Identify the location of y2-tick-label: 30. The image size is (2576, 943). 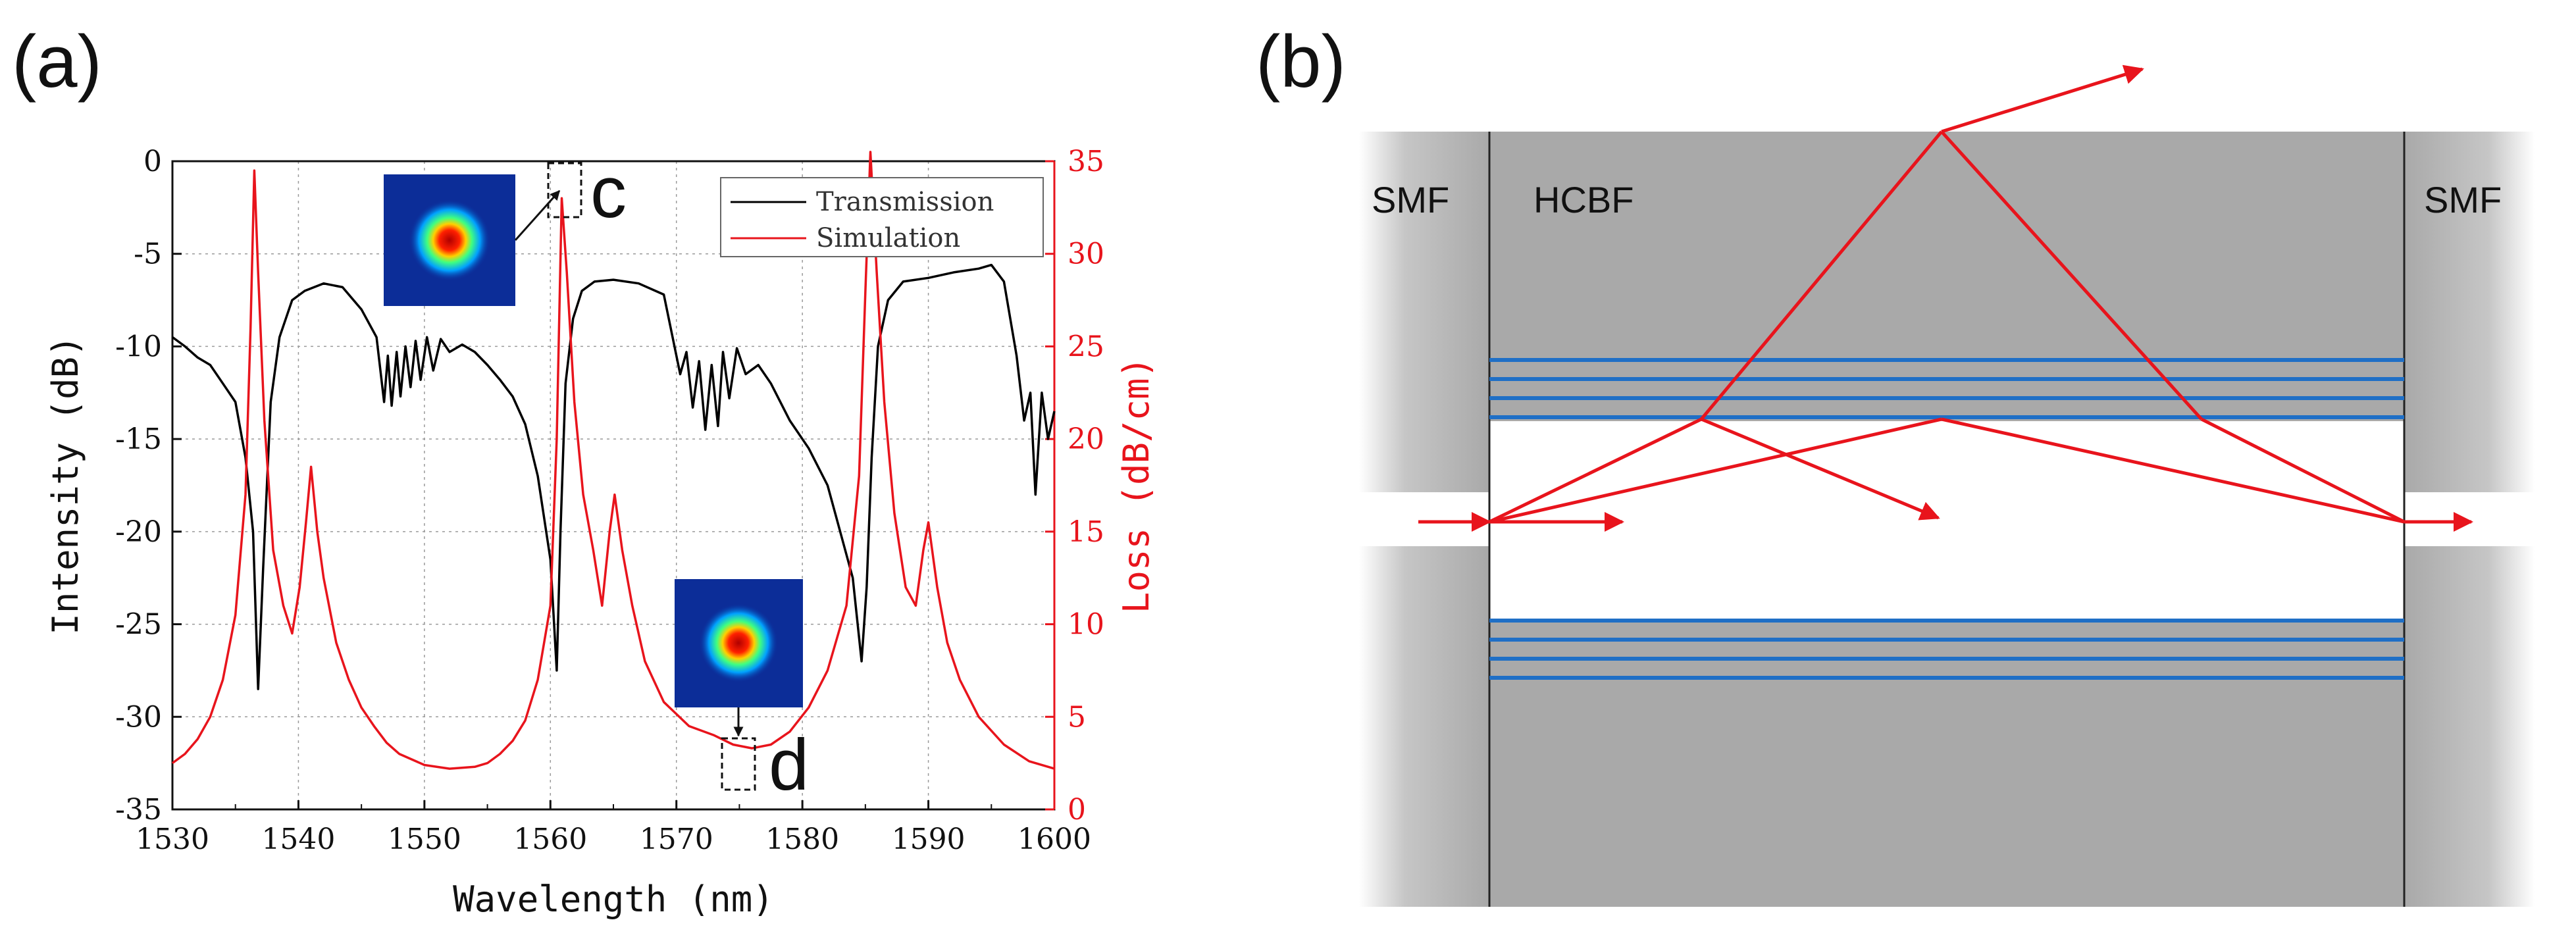
(1086, 254).